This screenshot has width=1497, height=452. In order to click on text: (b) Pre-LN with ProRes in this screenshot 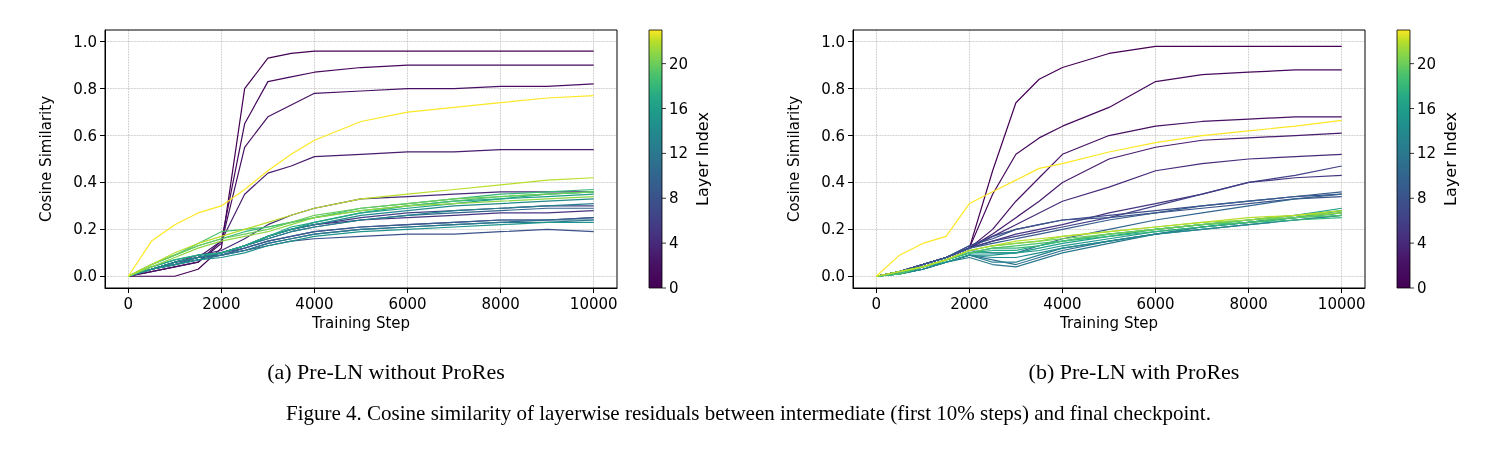, I will do `click(1134, 371)`.